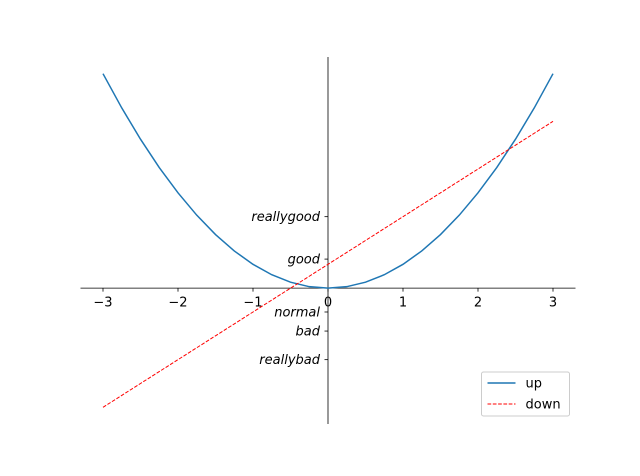  Describe the element at coordinates (252, 303) in the screenshot. I see `x-tick-label: −1` at that location.